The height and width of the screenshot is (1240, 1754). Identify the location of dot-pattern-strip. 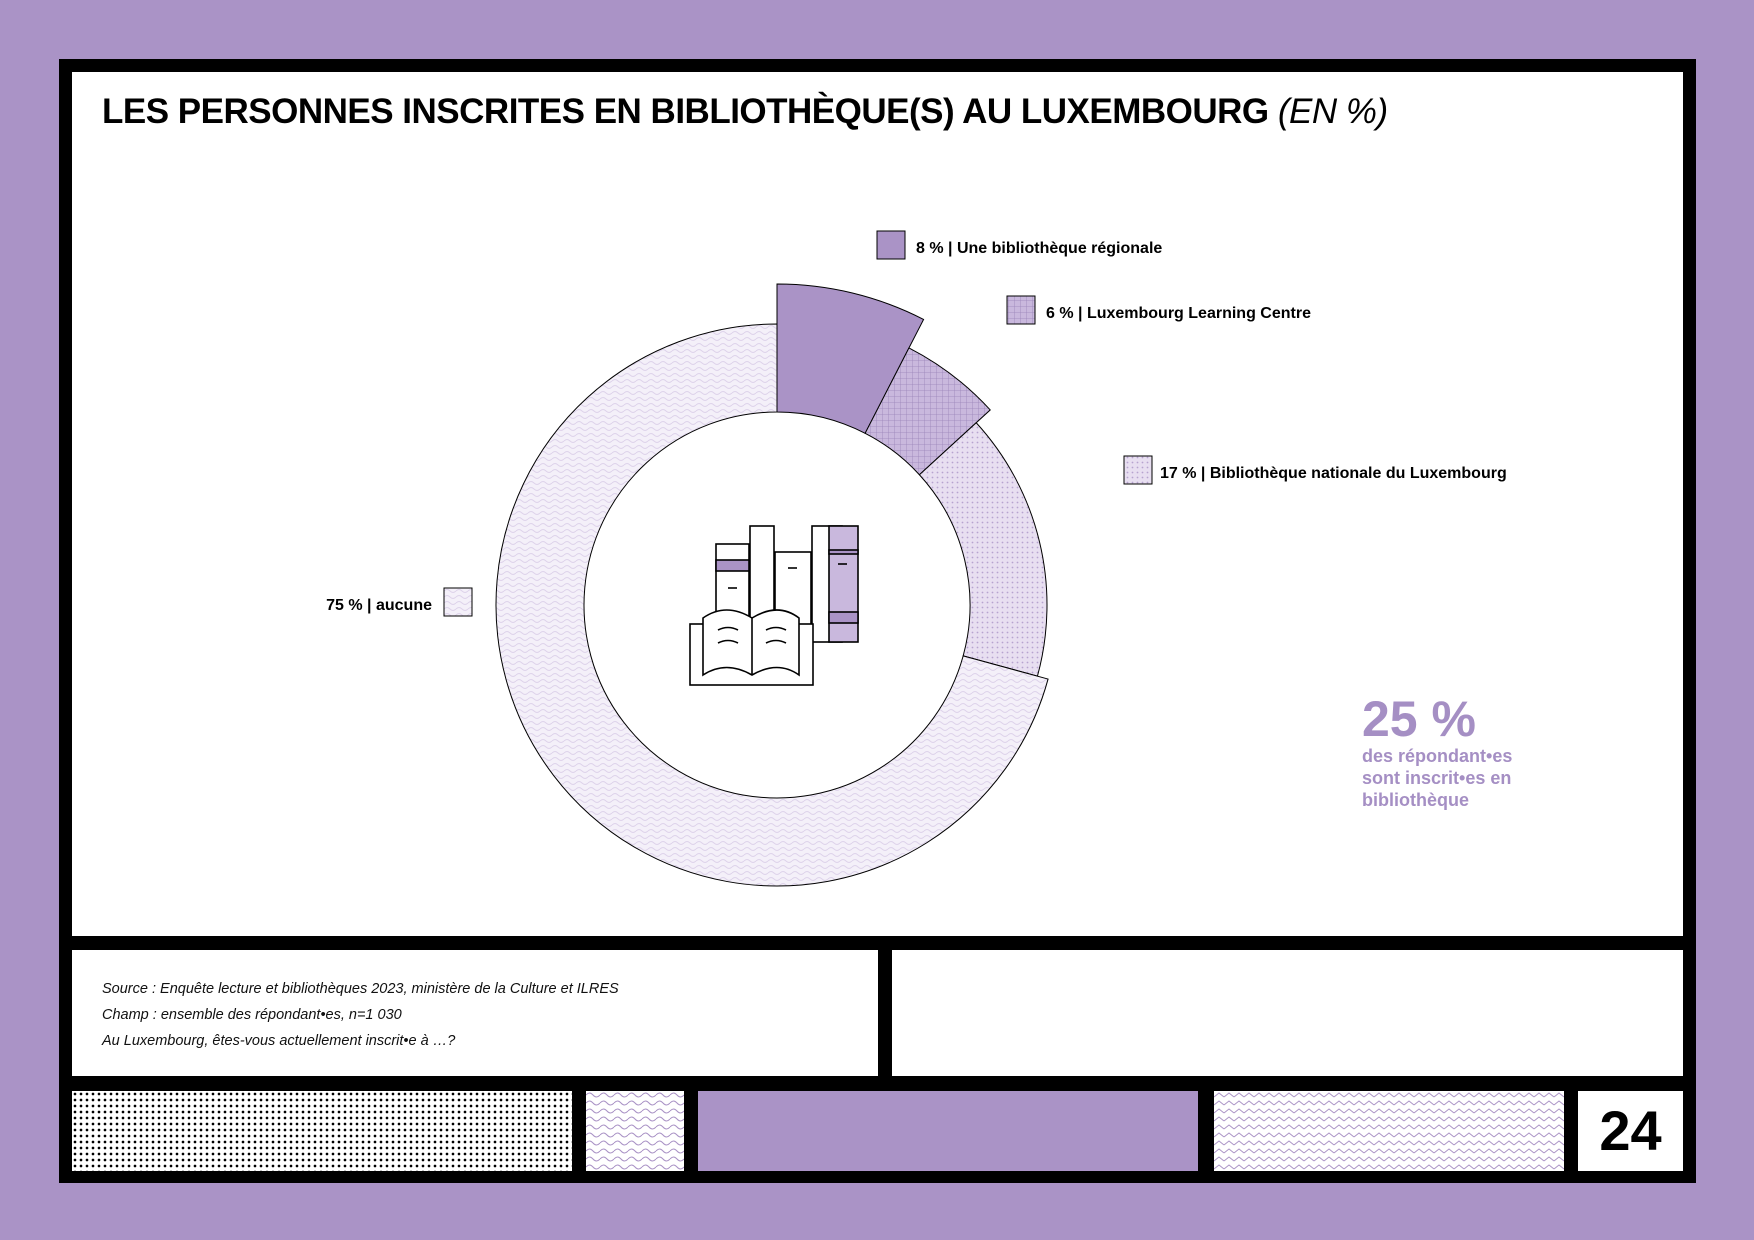
(322, 1131).